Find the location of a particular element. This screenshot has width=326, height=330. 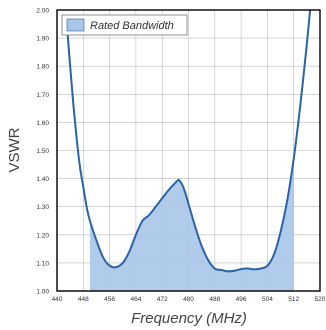

x-tick-labels: 440 448 456 464 472 480 488 496 504 512 520 is located at coordinates (189, 299).